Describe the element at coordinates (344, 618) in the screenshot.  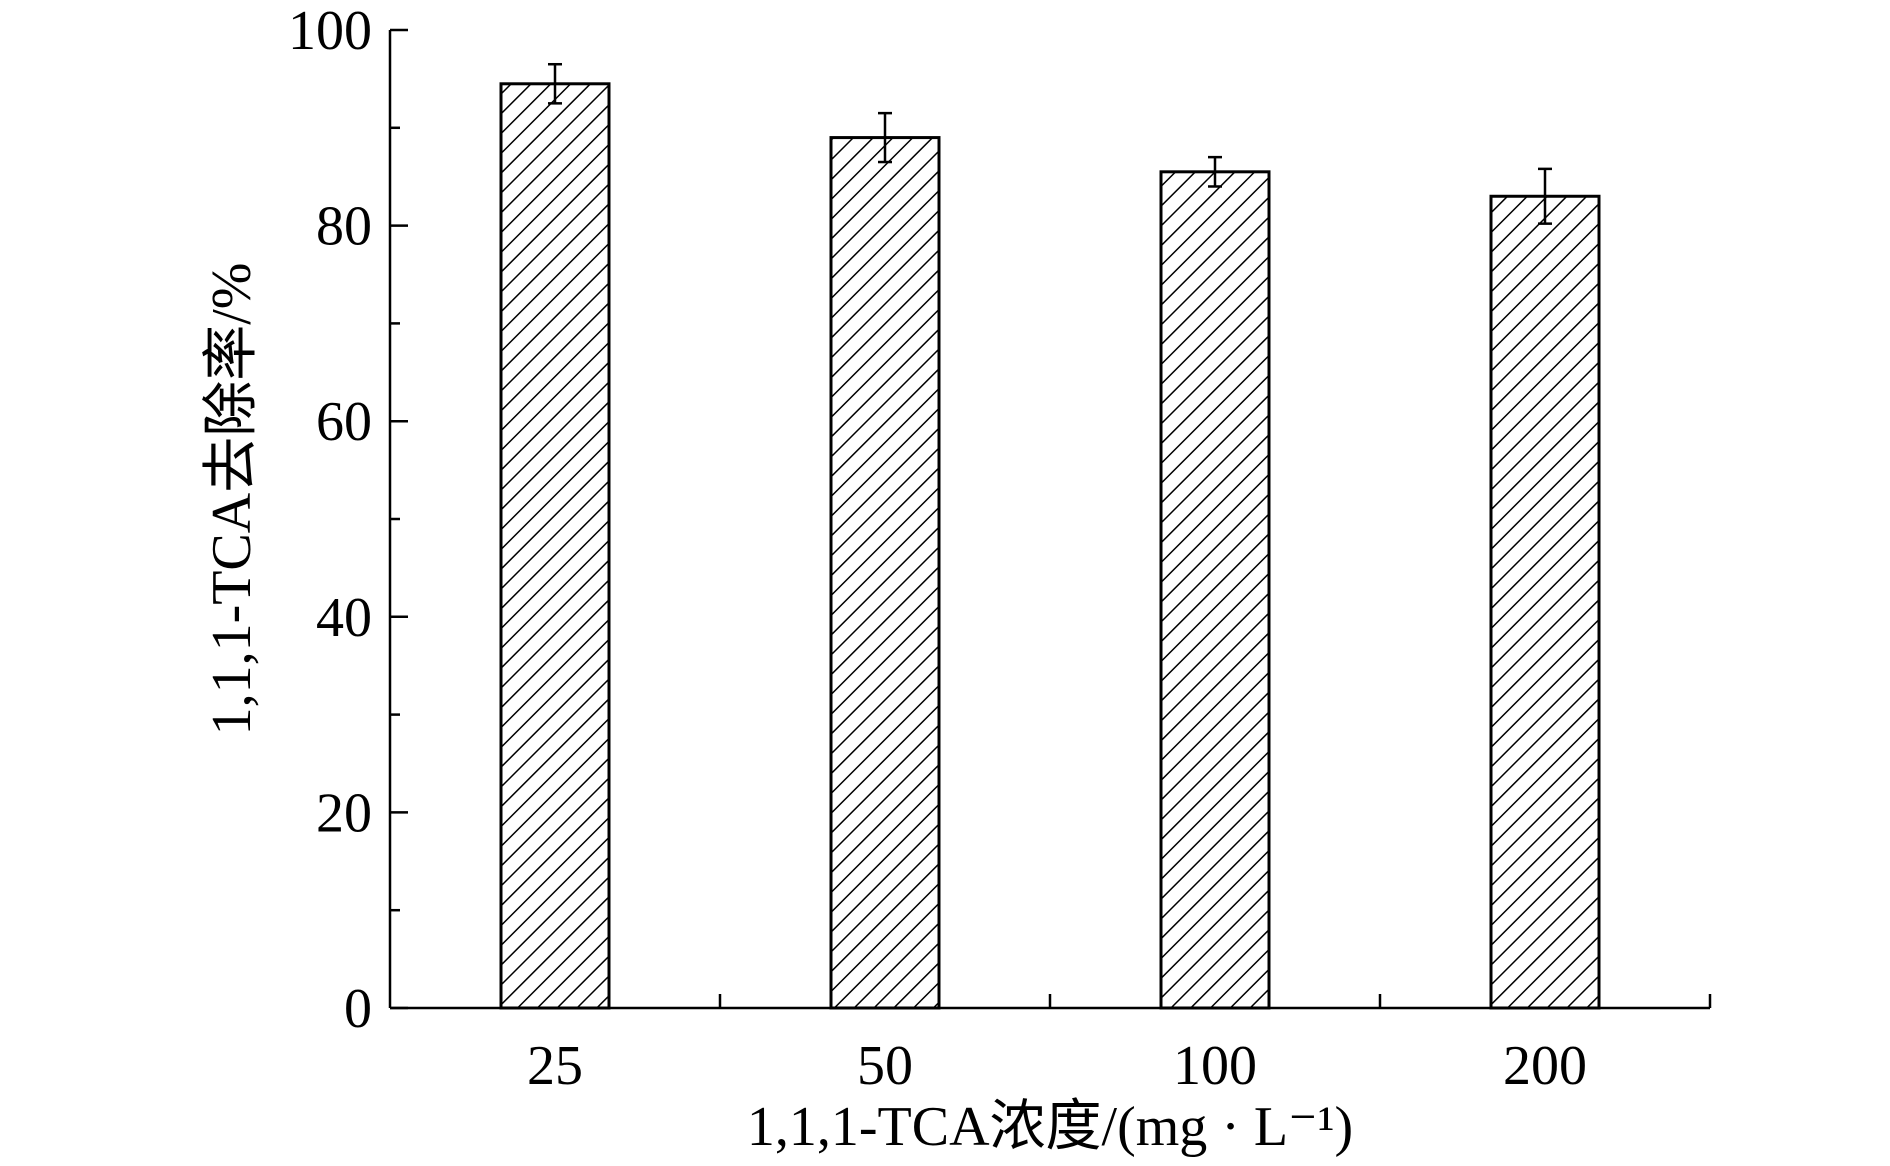
I see `y-tick-label: 40` at that location.